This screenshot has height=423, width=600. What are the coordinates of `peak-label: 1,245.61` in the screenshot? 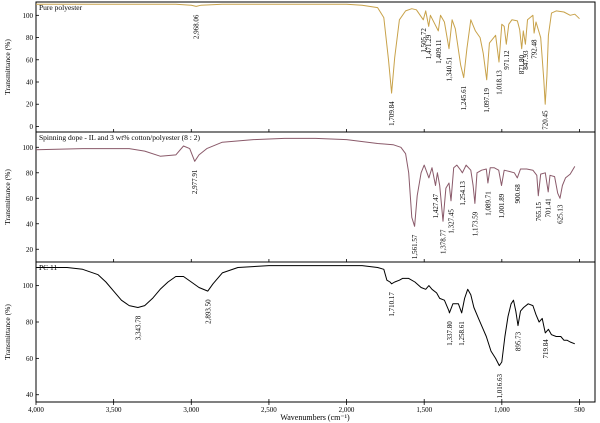 It's located at (464, 97).